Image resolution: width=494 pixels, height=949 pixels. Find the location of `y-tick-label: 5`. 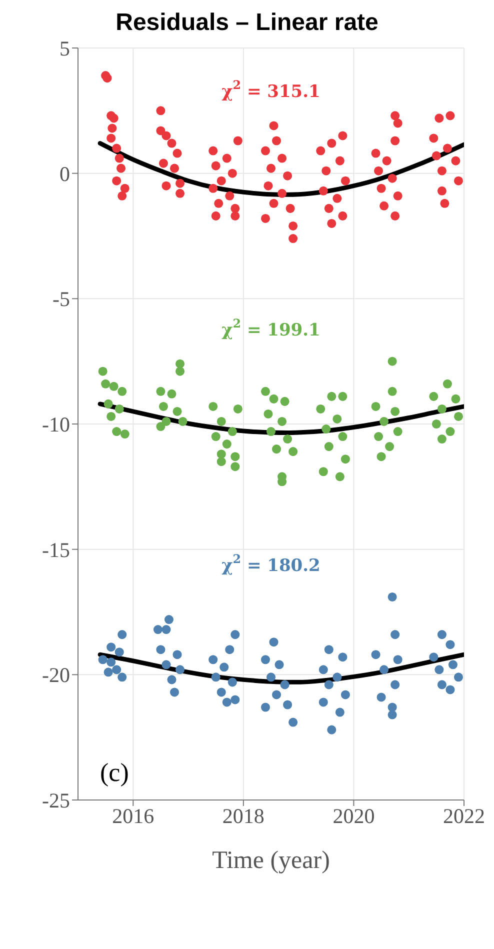

y-tick-label: 5 is located at coordinates (65, 48).